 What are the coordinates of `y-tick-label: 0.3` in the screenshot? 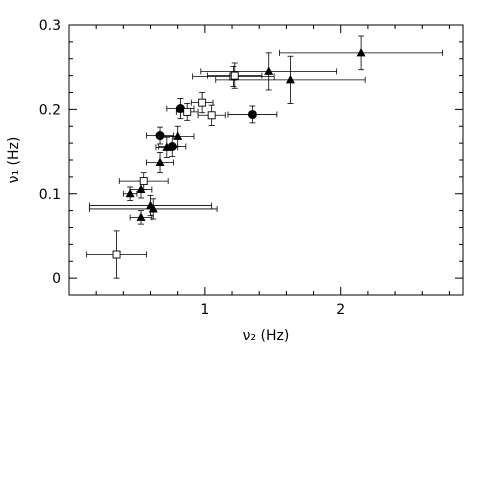 It's located at (50, 26).